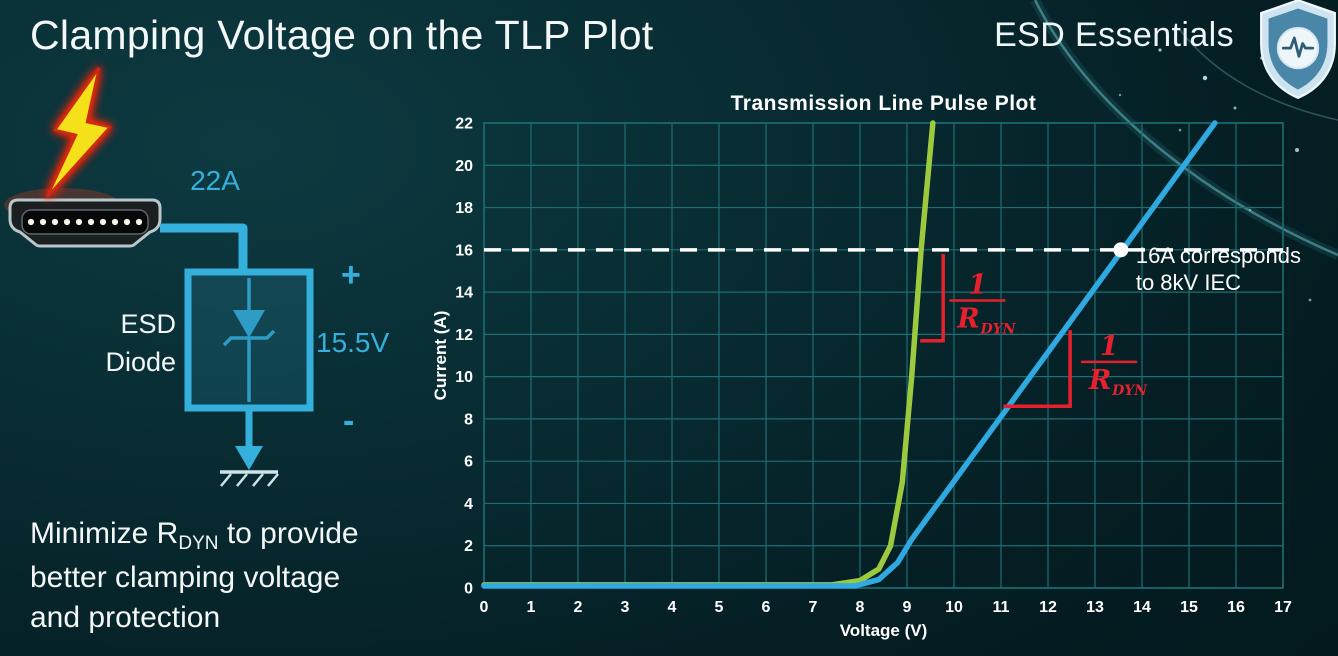 The height and width of the screenshot is (656, 1338). I want to click on sparkle-dots, so click(1195, 170).